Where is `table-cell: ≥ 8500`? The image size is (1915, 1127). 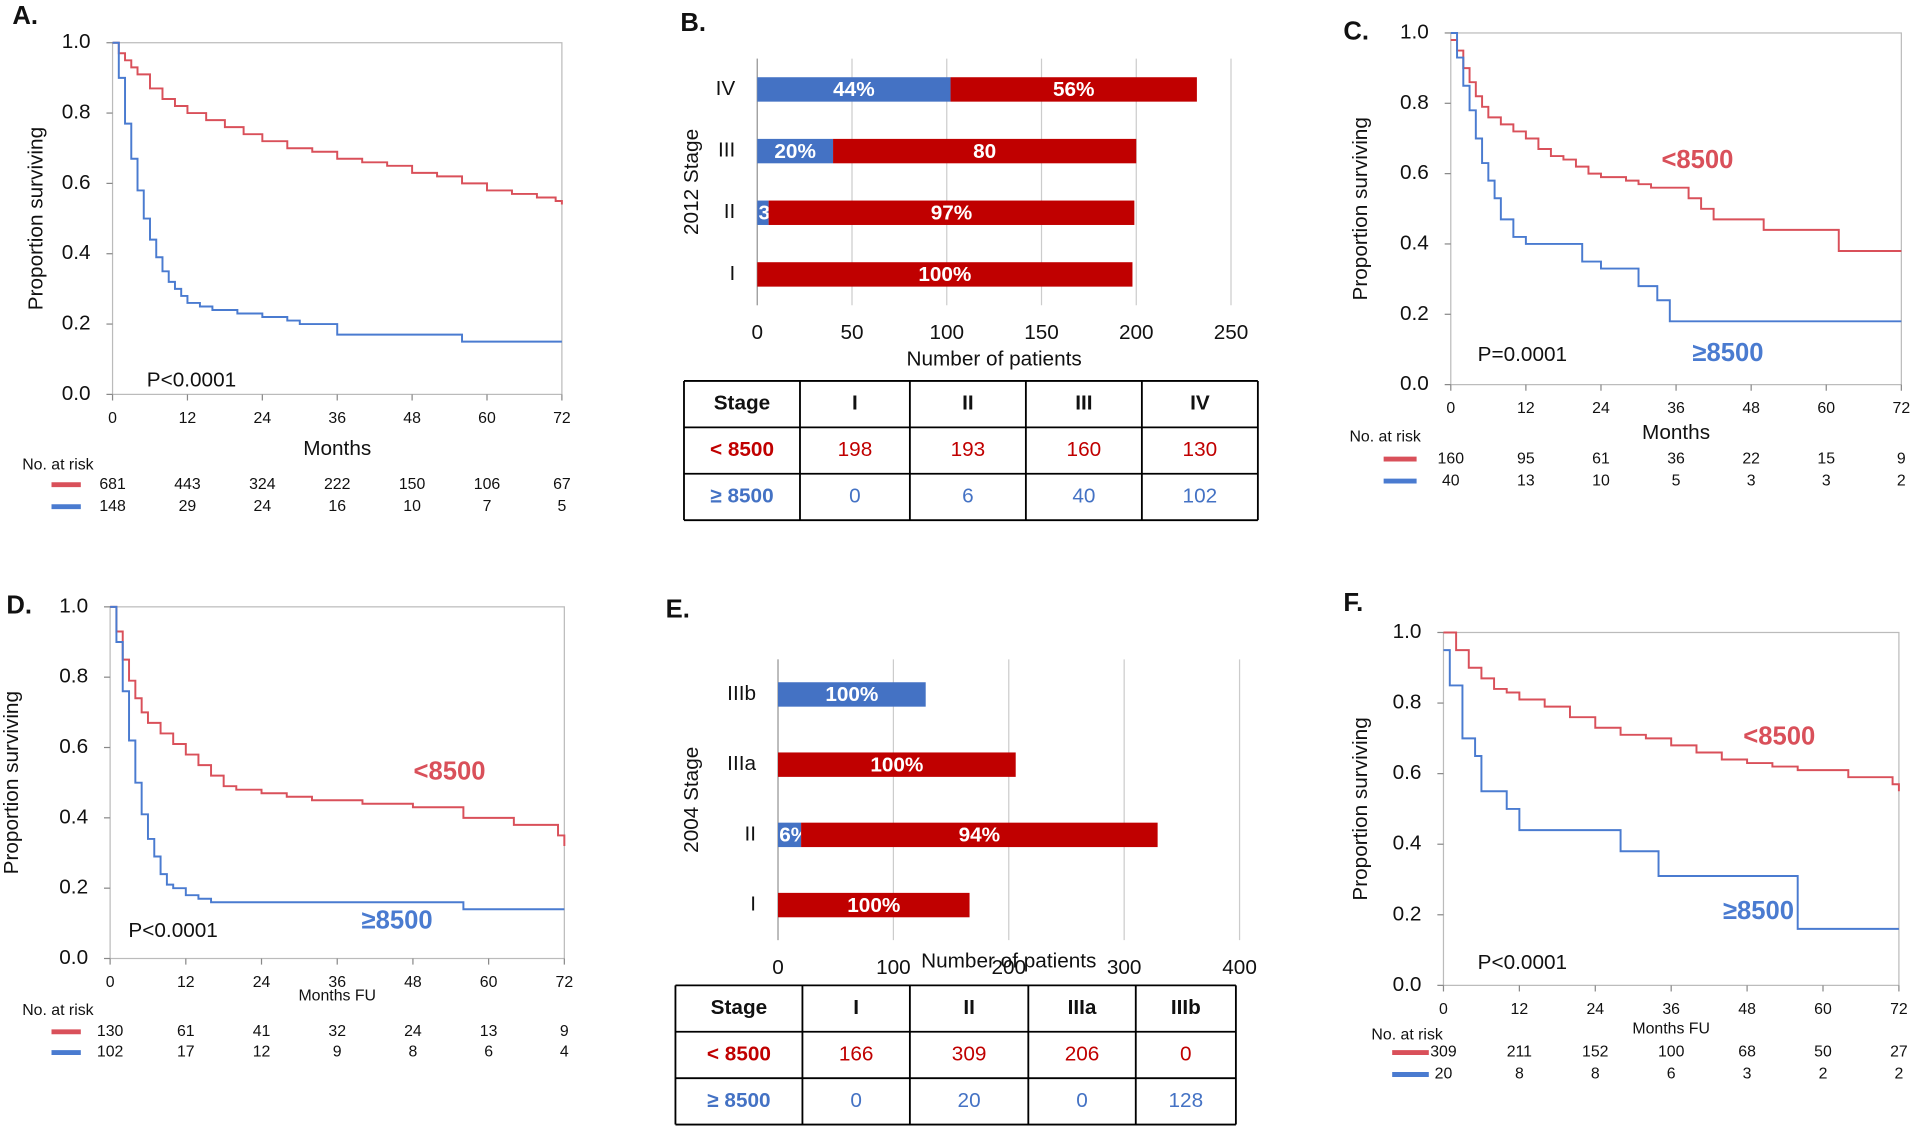
table-cell: ≥ 8500 is located at coordinates (738, 1100).